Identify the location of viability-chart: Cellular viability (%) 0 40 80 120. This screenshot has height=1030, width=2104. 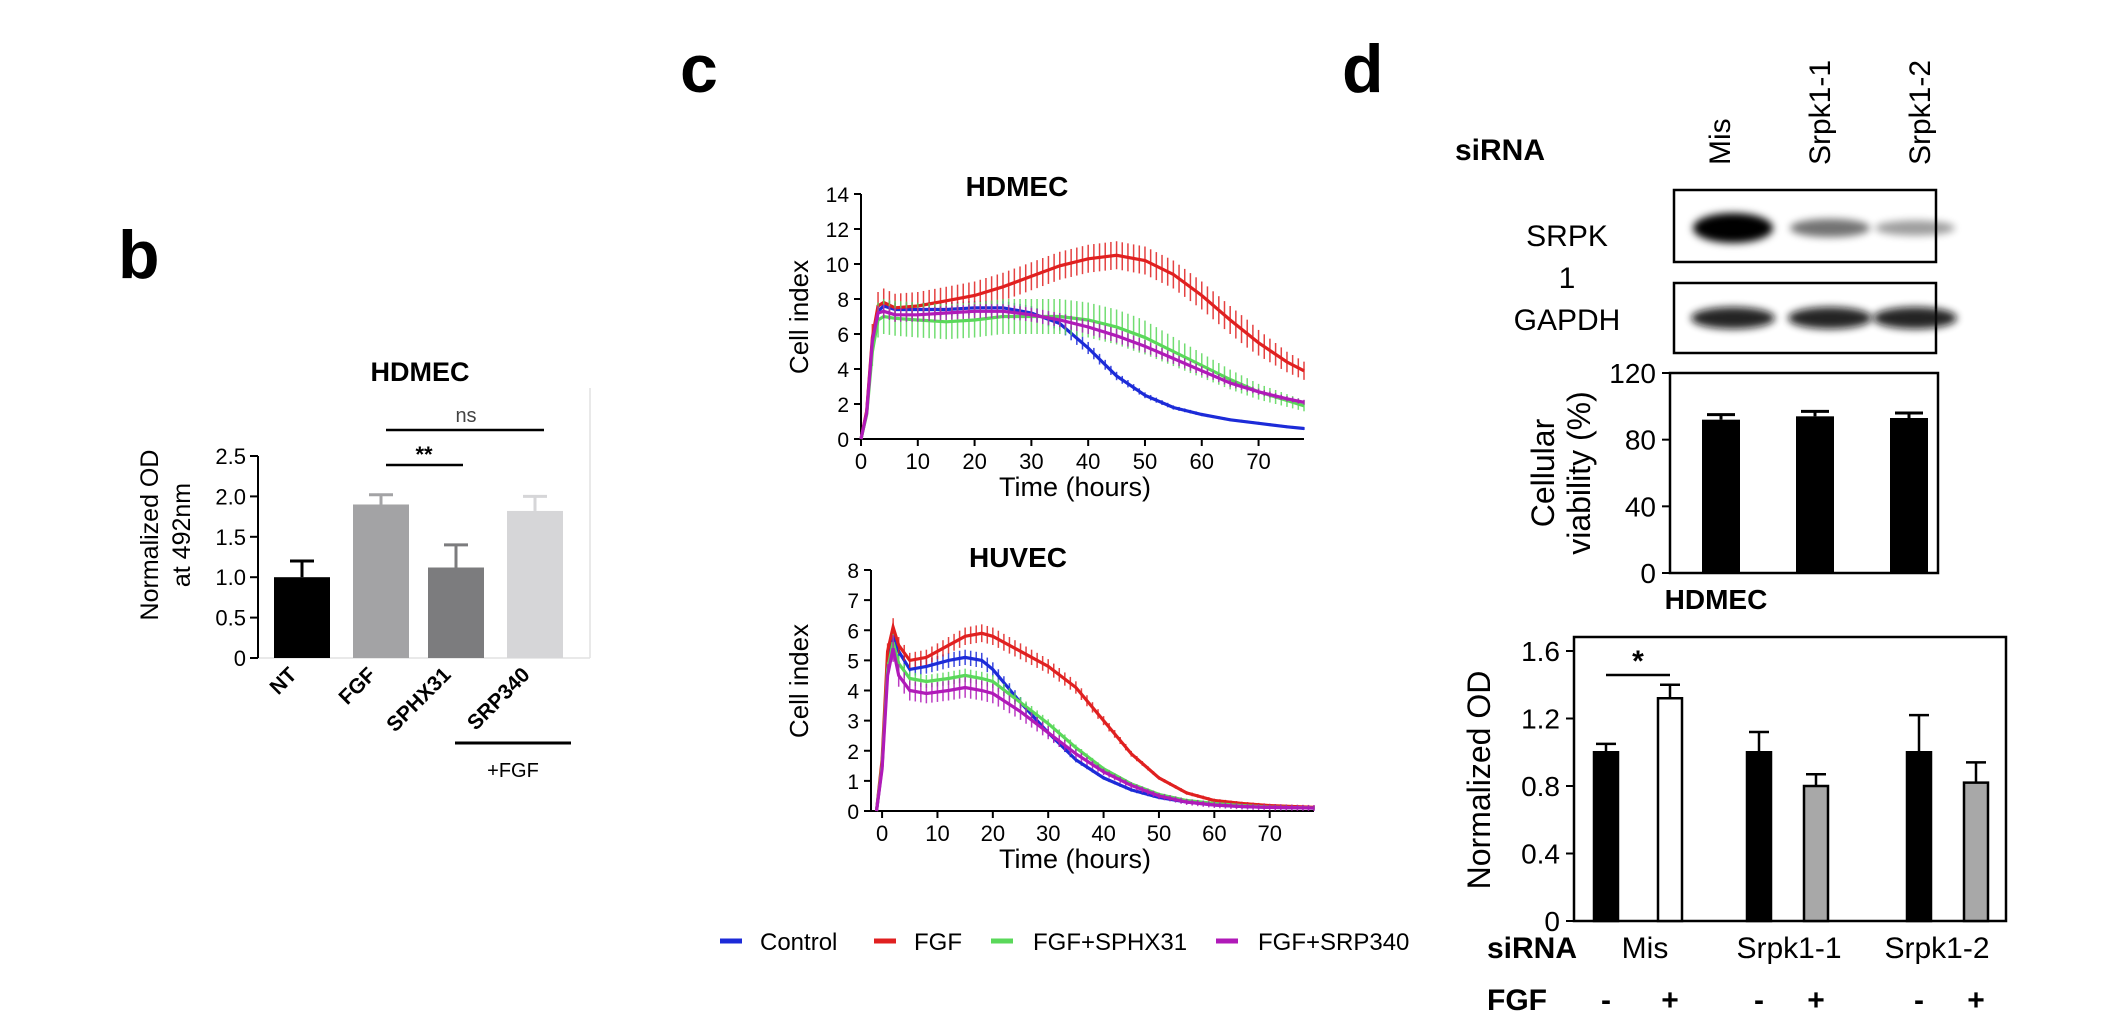
(1732, 473).